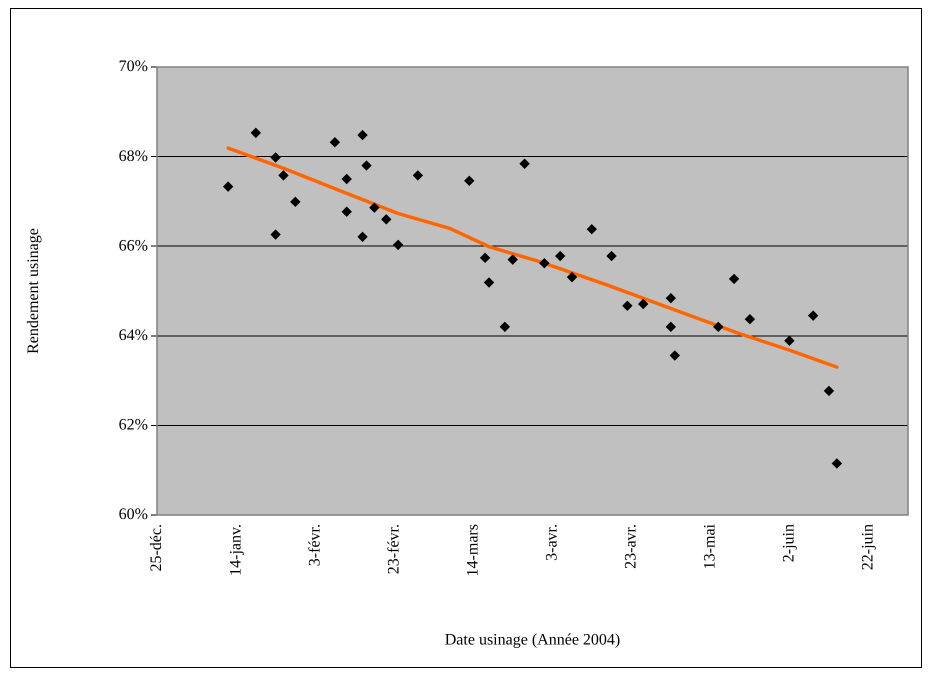  Describe the element at coordinates (868, 547) in the screenshot. I see `x-tick-label: 22-juin` at that location.